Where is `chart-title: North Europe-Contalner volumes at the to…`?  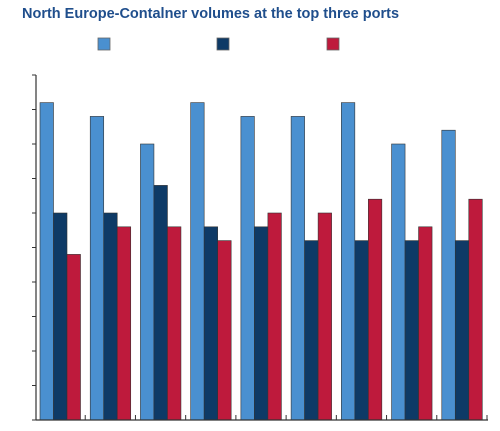
chart-title: North Europe-Contalner volumes at the to… is located at coordinates (211, 14).